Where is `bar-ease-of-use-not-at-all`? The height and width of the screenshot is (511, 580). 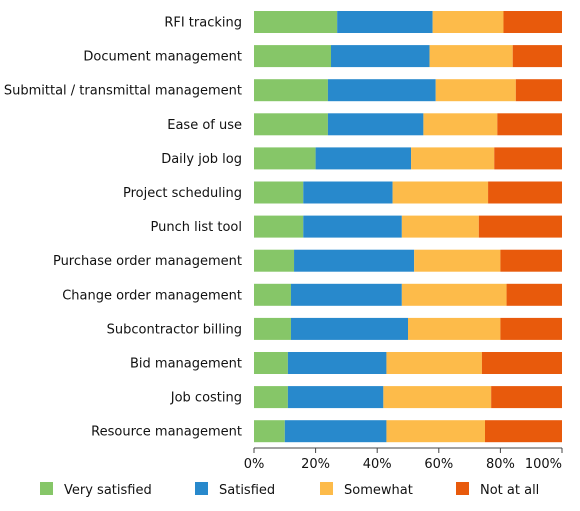 bar-ease-of-use-not-at-all is located at coordinates (529, 124).